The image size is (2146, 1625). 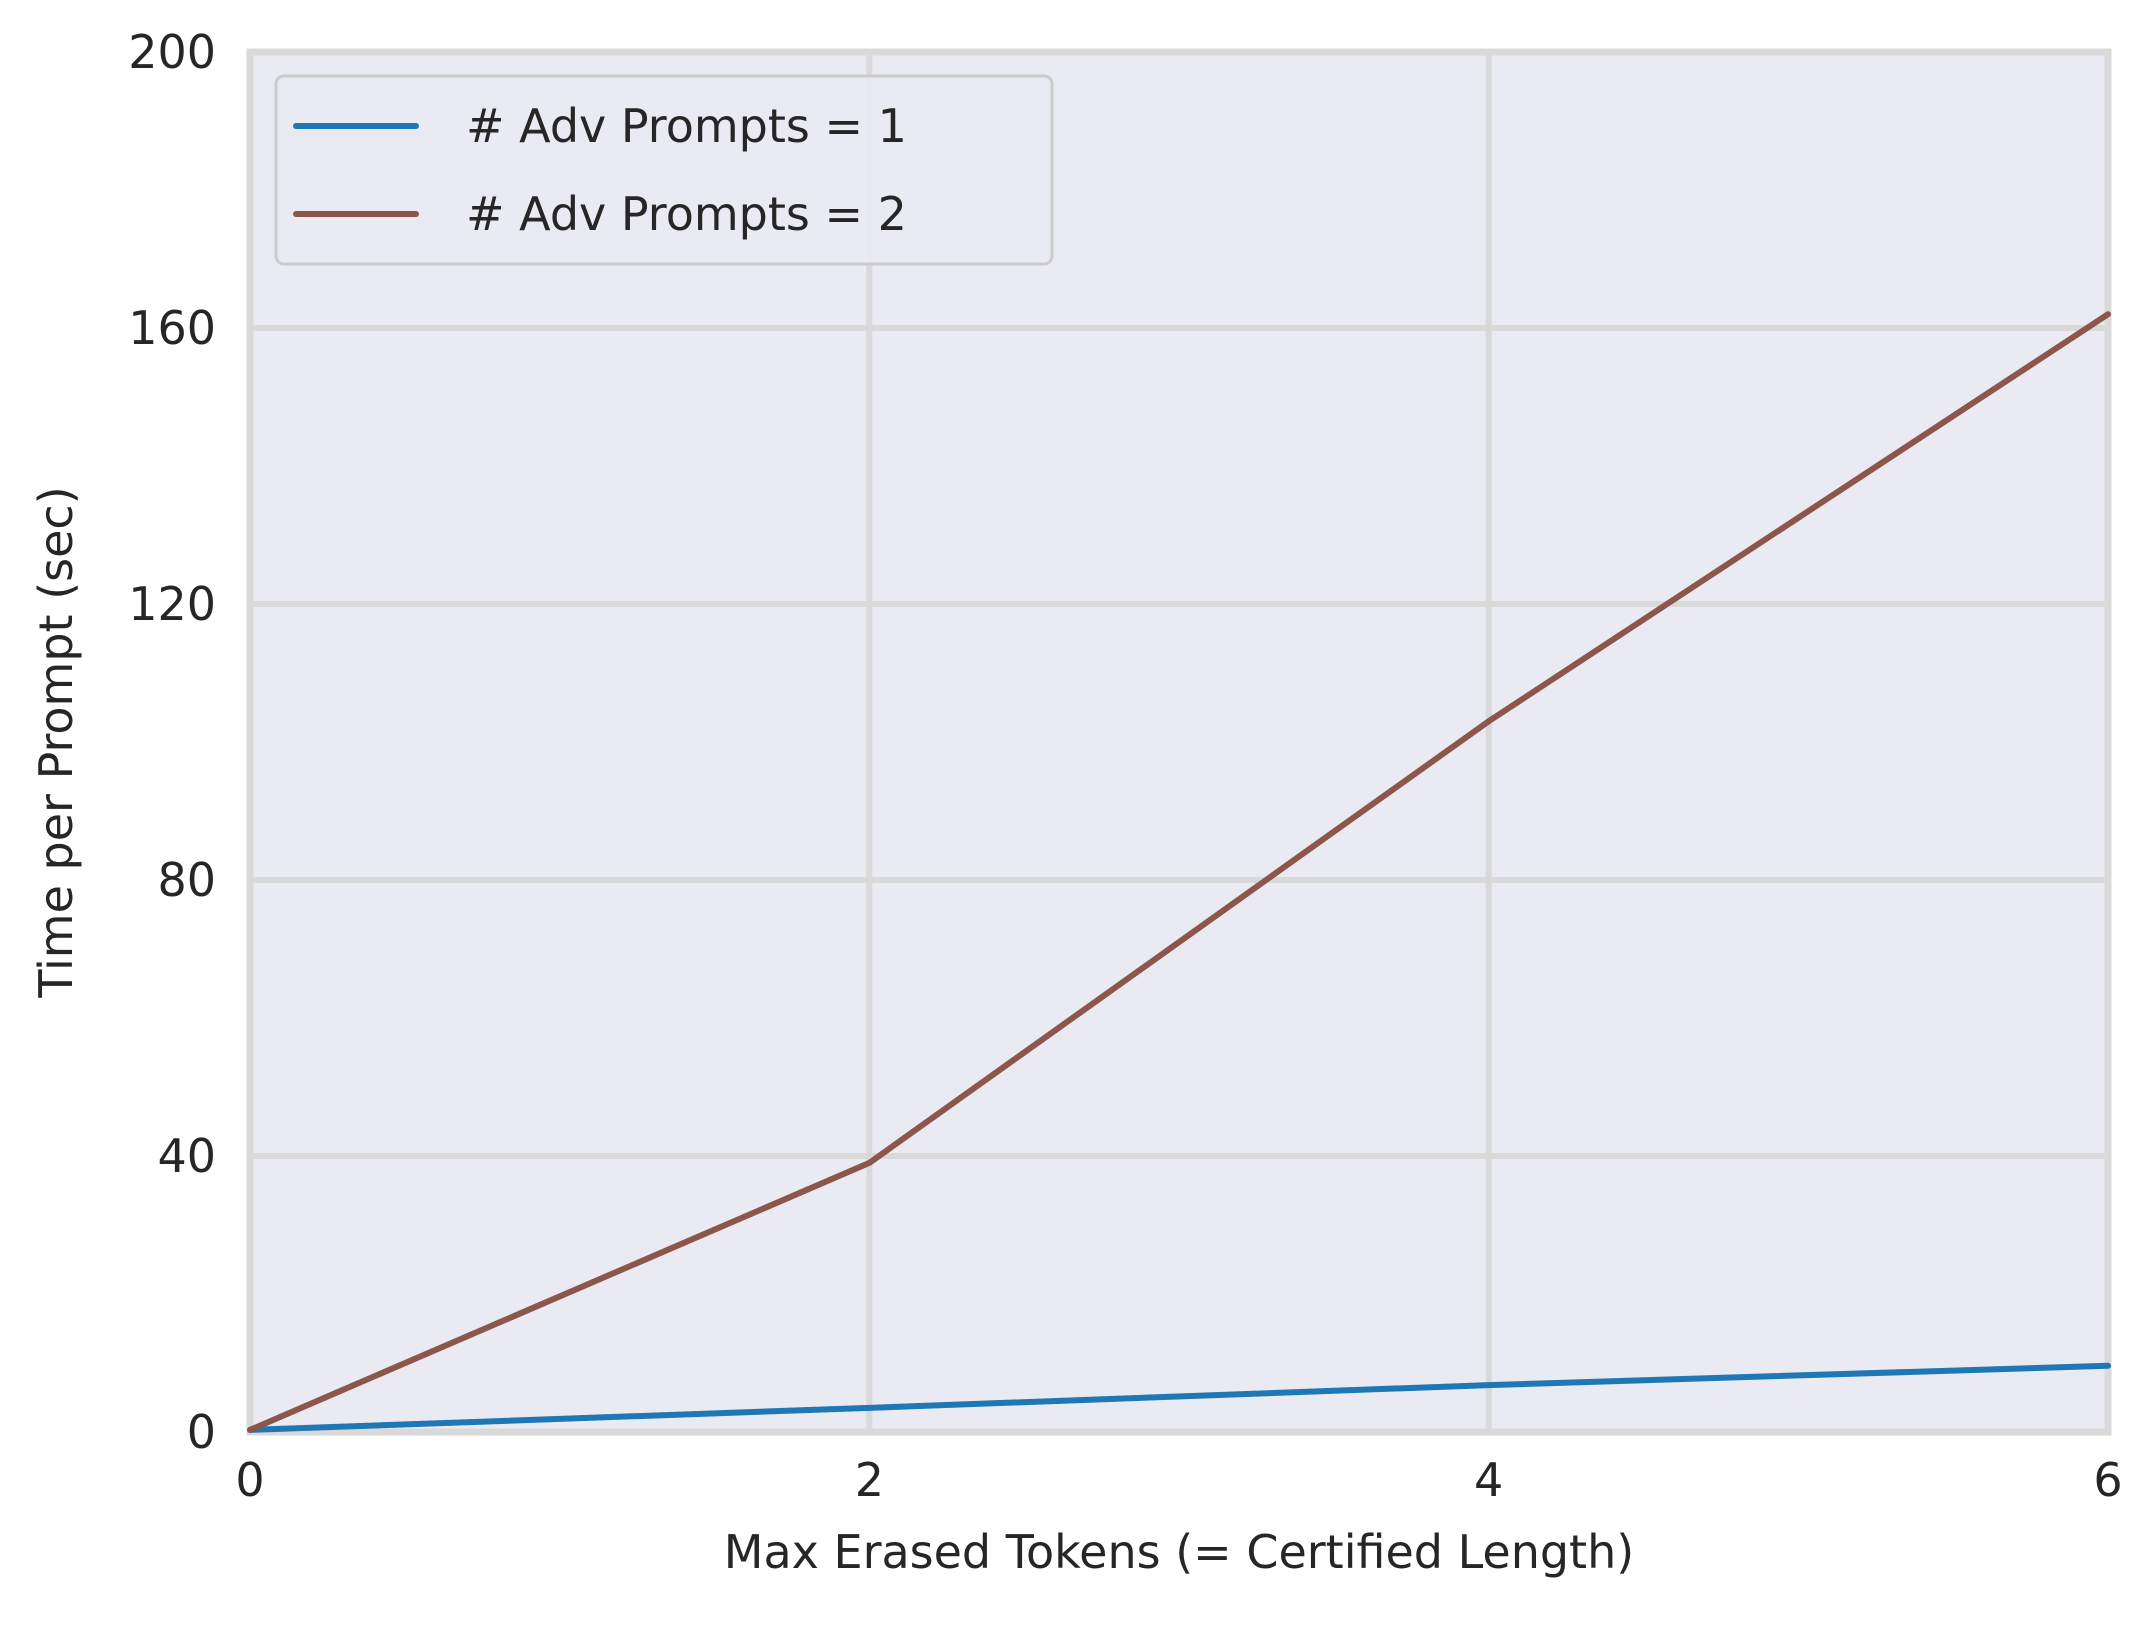 What do you see at coordinates (56, 742) in the screenshot?
I see `y-axis-label: Time per Prompt (sec)` at bounding box center [56, 742].